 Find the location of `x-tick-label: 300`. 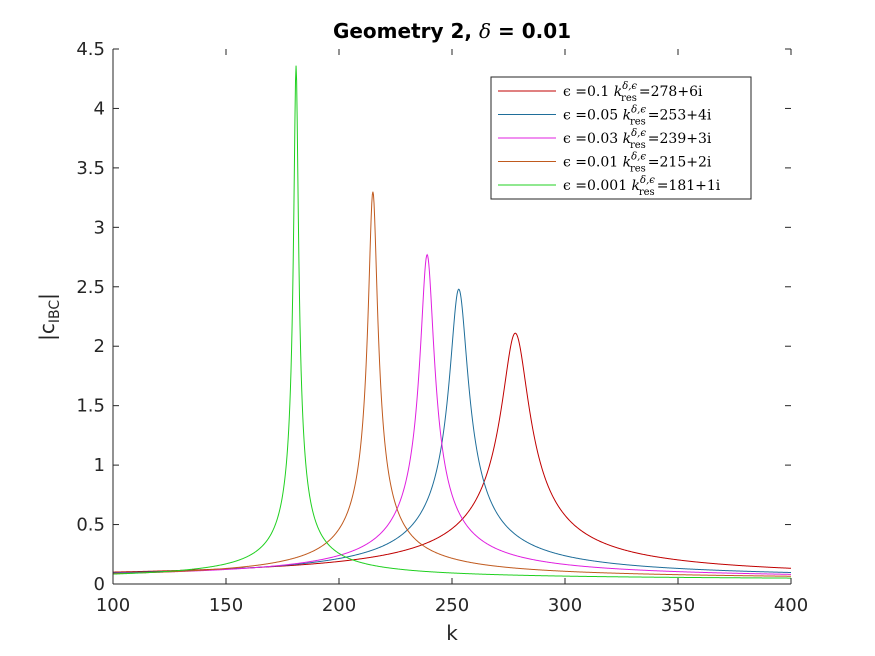

x-tick-label: 300 is located at coordinates (565, 605).